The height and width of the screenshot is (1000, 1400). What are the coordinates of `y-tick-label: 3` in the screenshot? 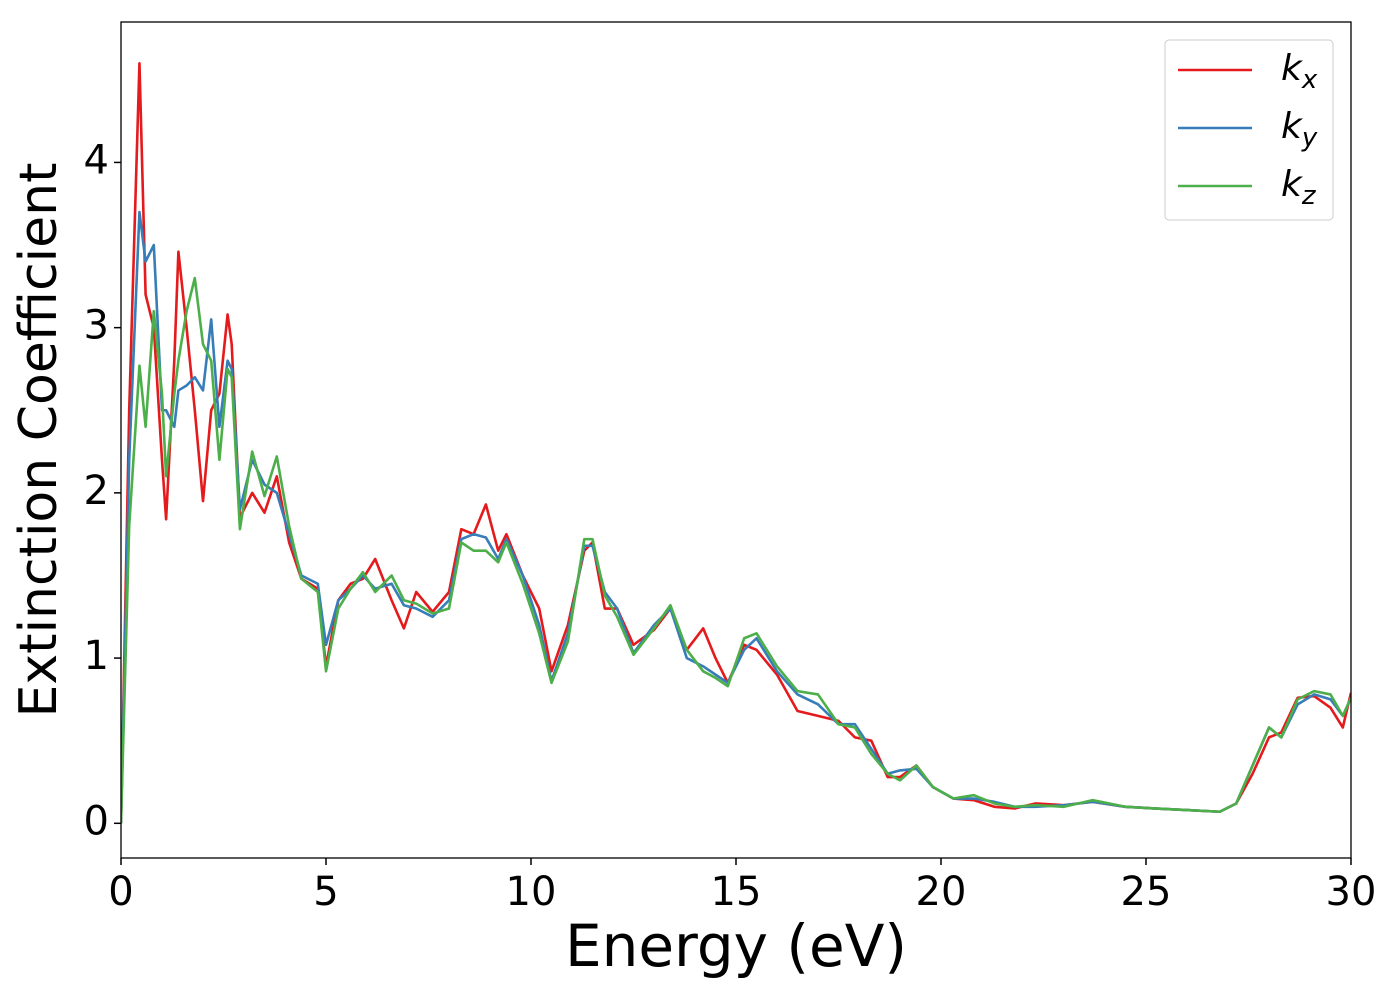 It's located at (96, 326).